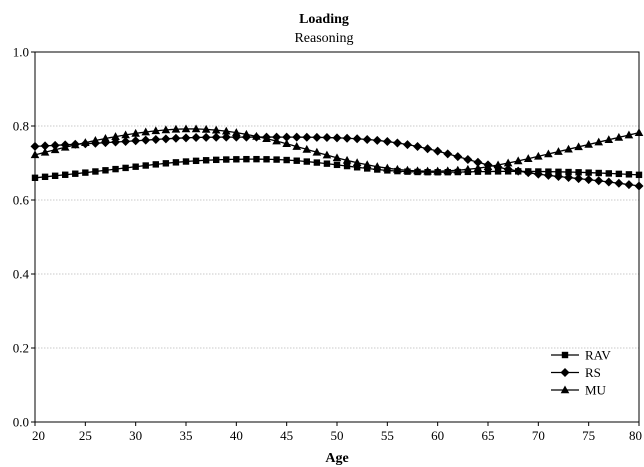 The image size is (644, 467). What do you see at coordinates (21, 52) in the screenshot?
I see `y-tick-label: 1.0` at bounding box center [21, 52].